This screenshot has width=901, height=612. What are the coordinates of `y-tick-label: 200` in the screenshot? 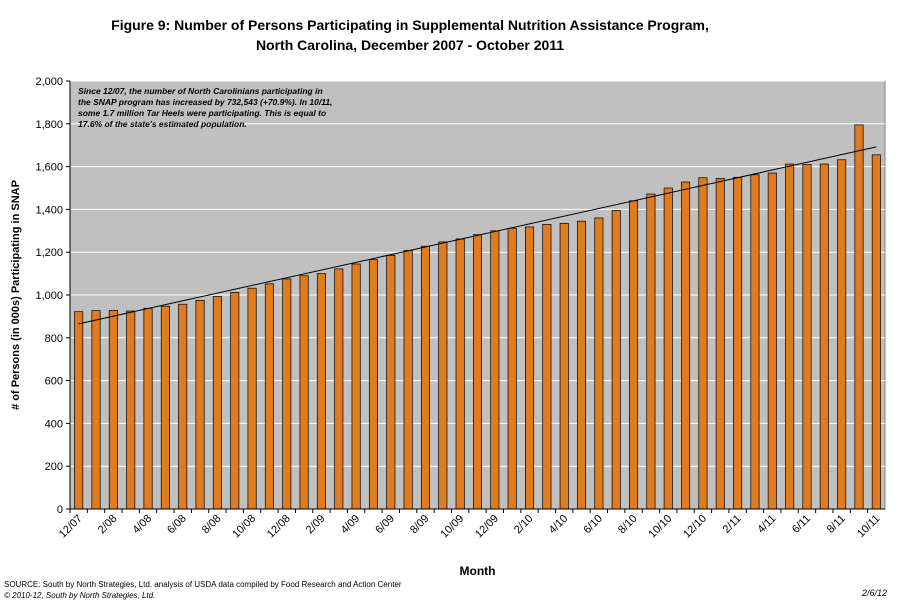 It's located at (54, 467).